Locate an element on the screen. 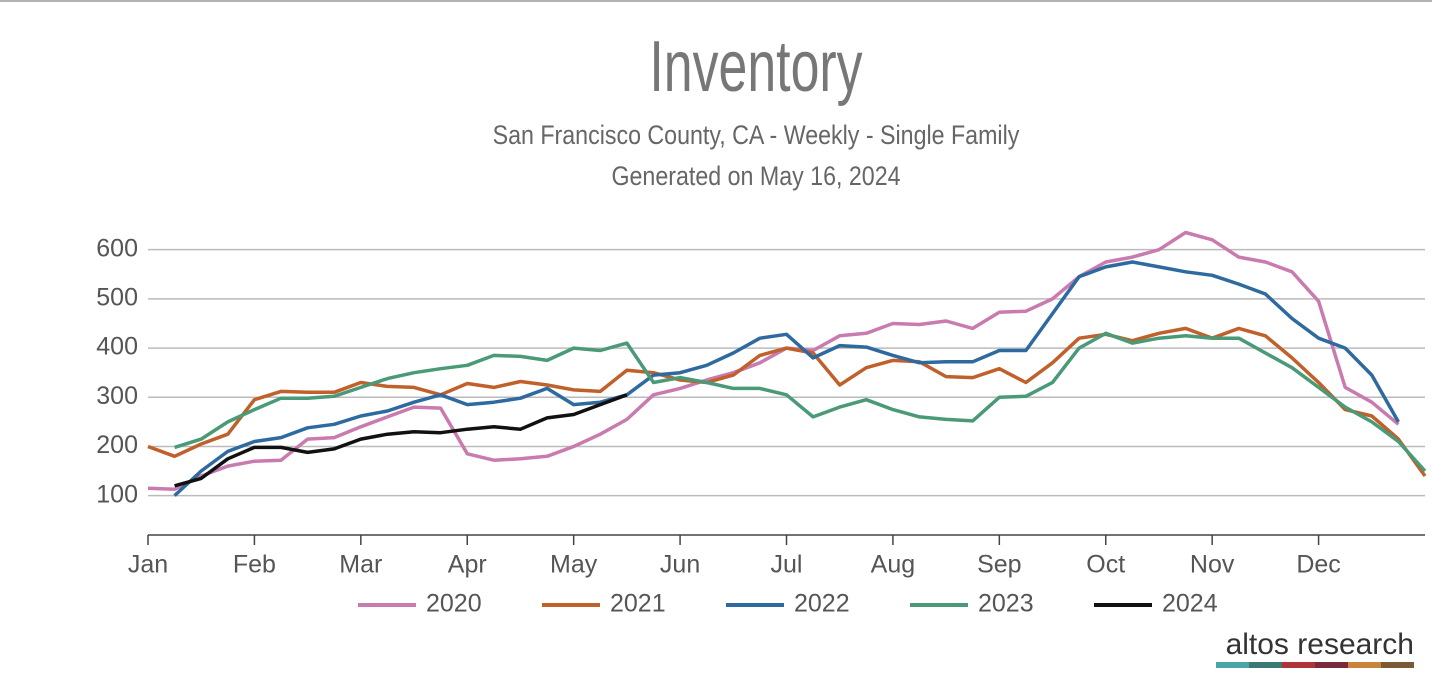 The height and width of the screenshot is (680, 1432). x-tick-label: Nov is located at coordinates (1212, 565).